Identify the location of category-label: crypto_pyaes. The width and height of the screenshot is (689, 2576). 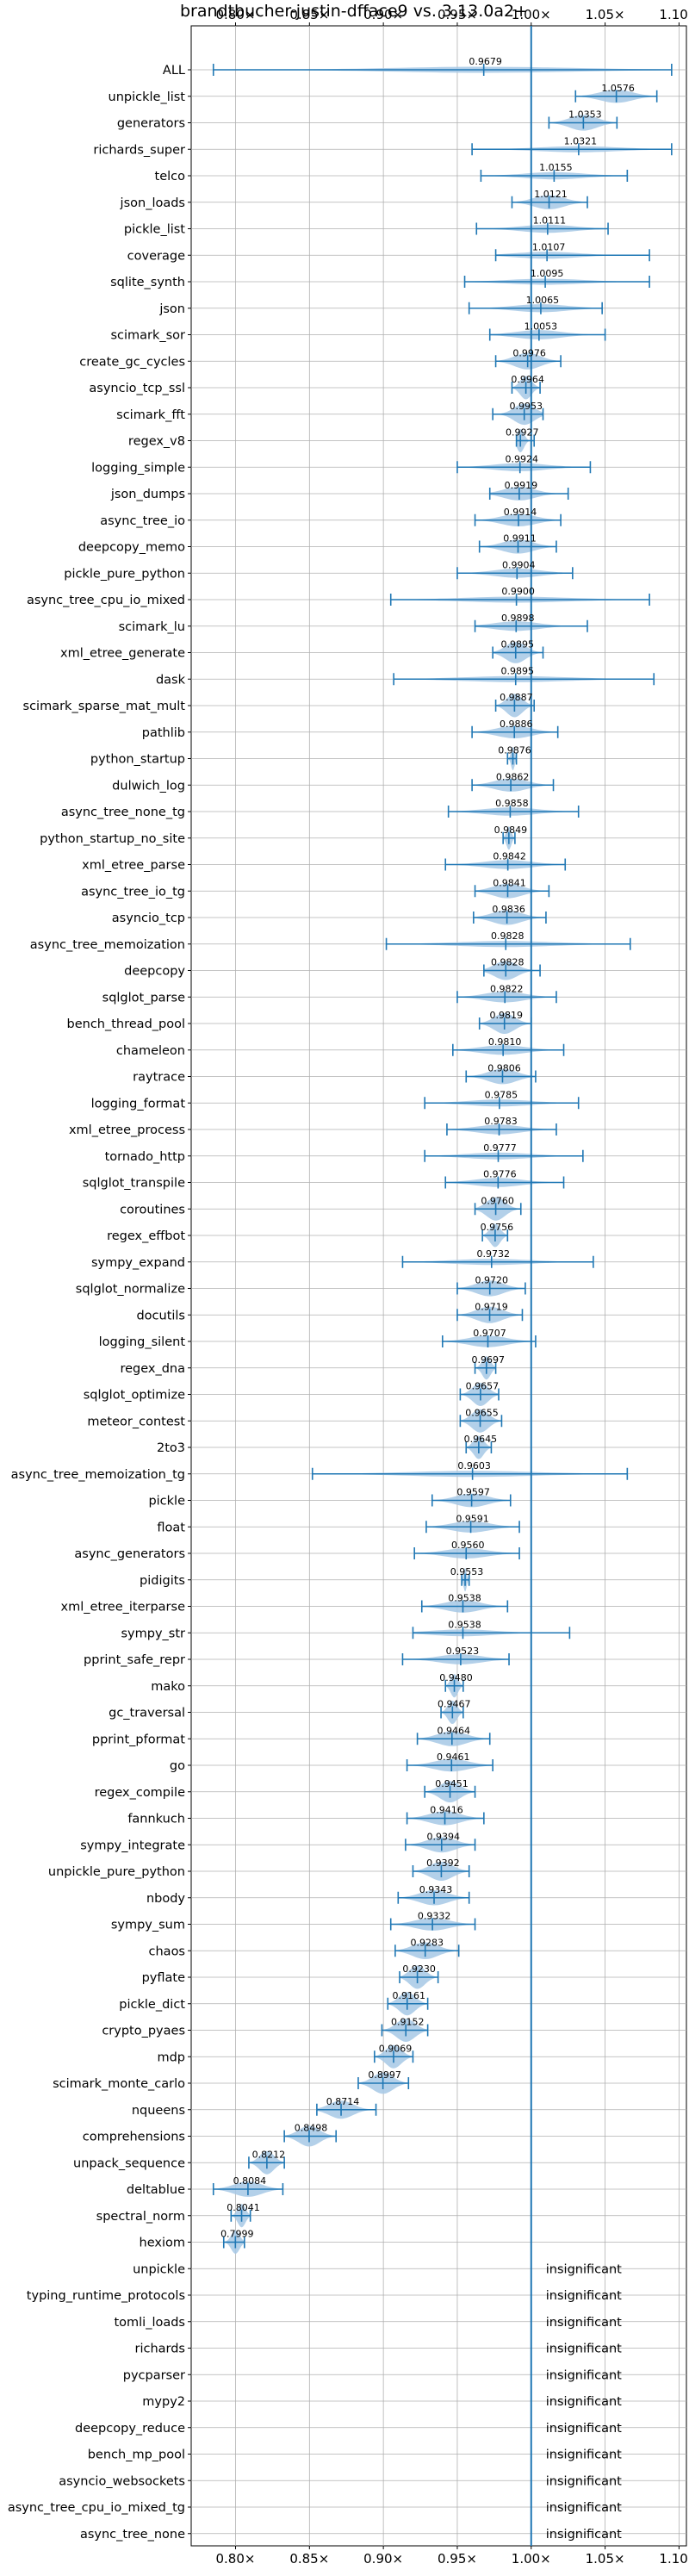
(143, 2032).